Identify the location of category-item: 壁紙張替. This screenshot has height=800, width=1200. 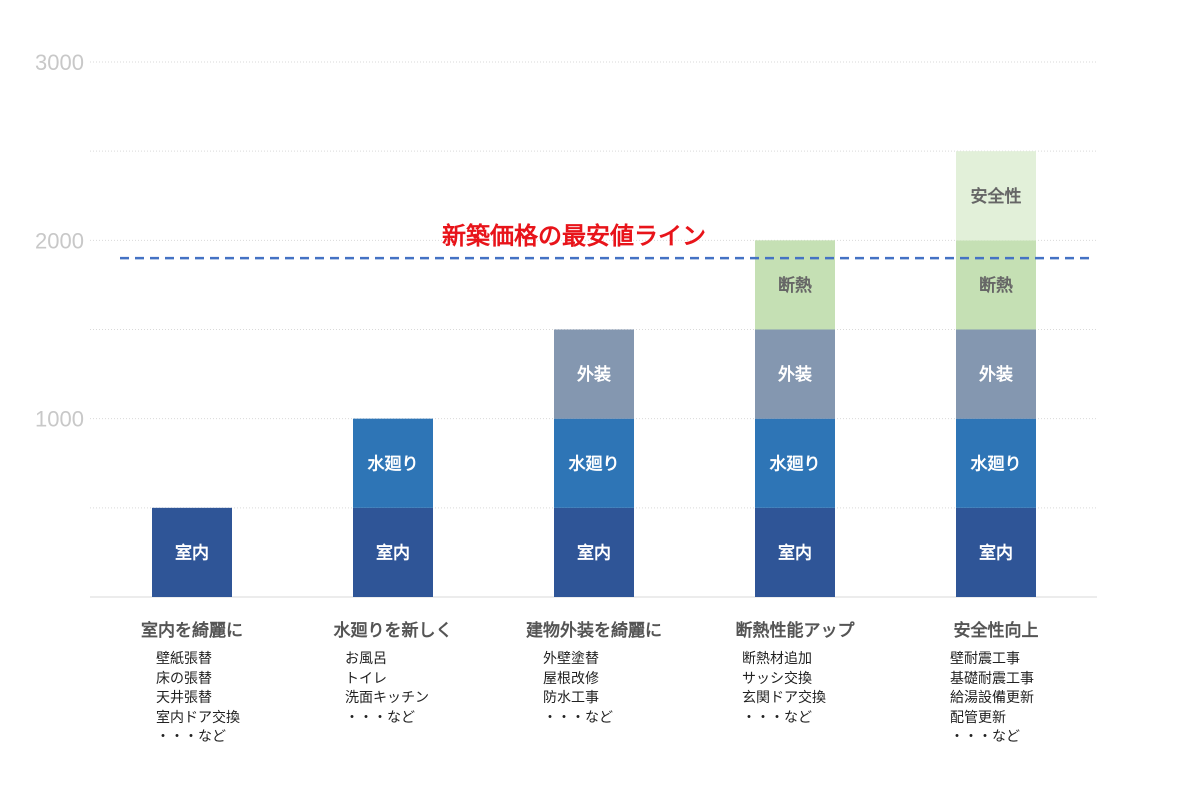
(184, 659).